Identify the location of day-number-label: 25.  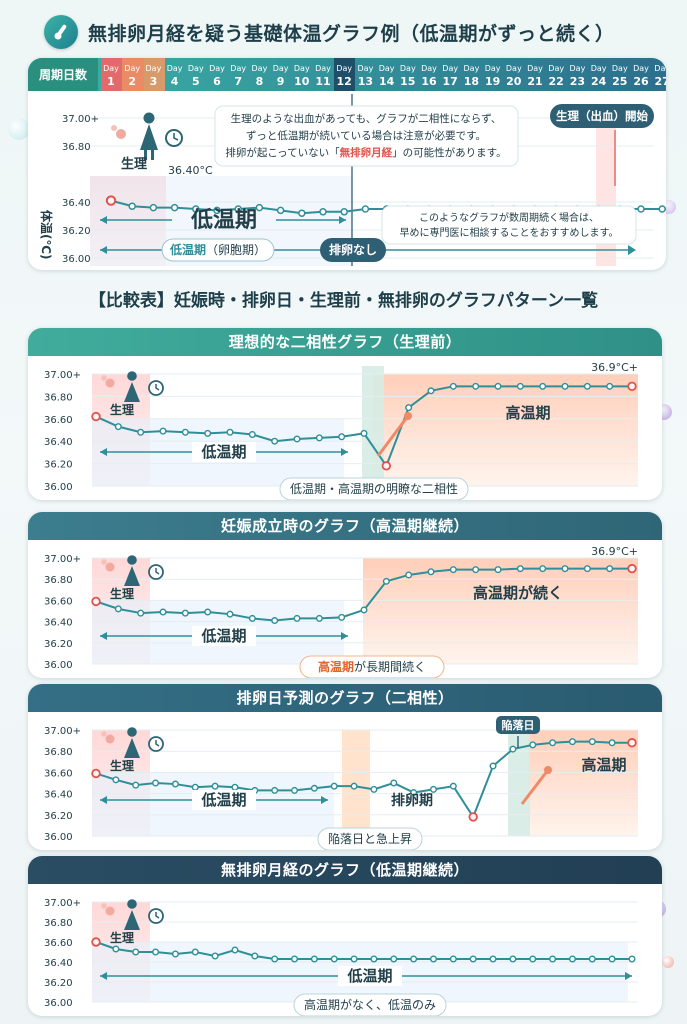
(619, 81).